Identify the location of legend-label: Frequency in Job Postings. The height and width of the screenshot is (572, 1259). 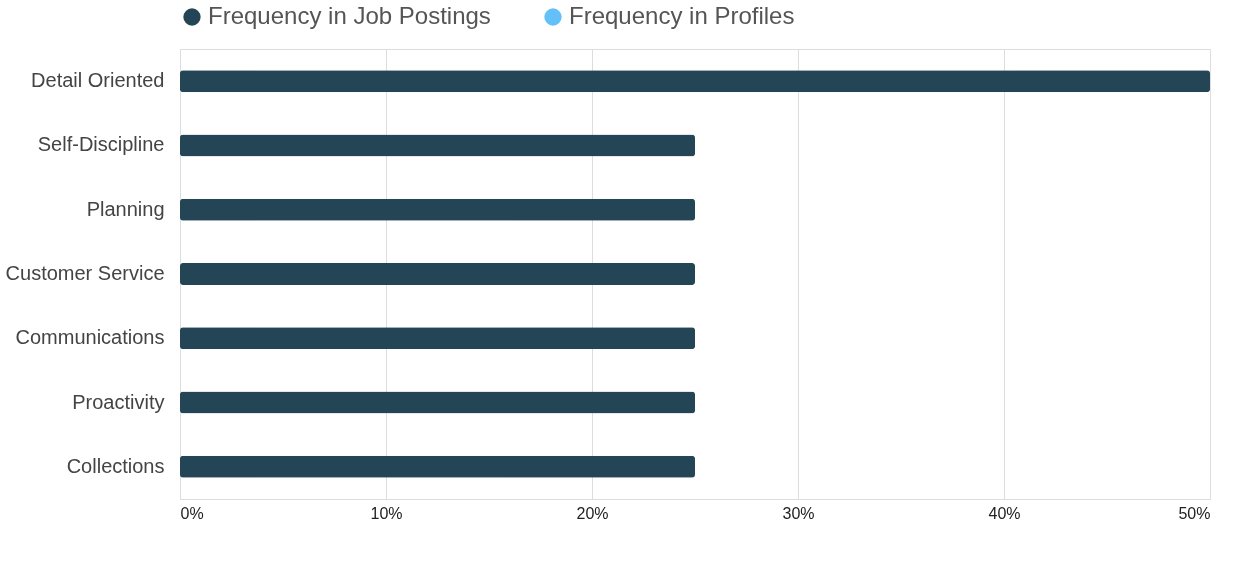
(349, 15).